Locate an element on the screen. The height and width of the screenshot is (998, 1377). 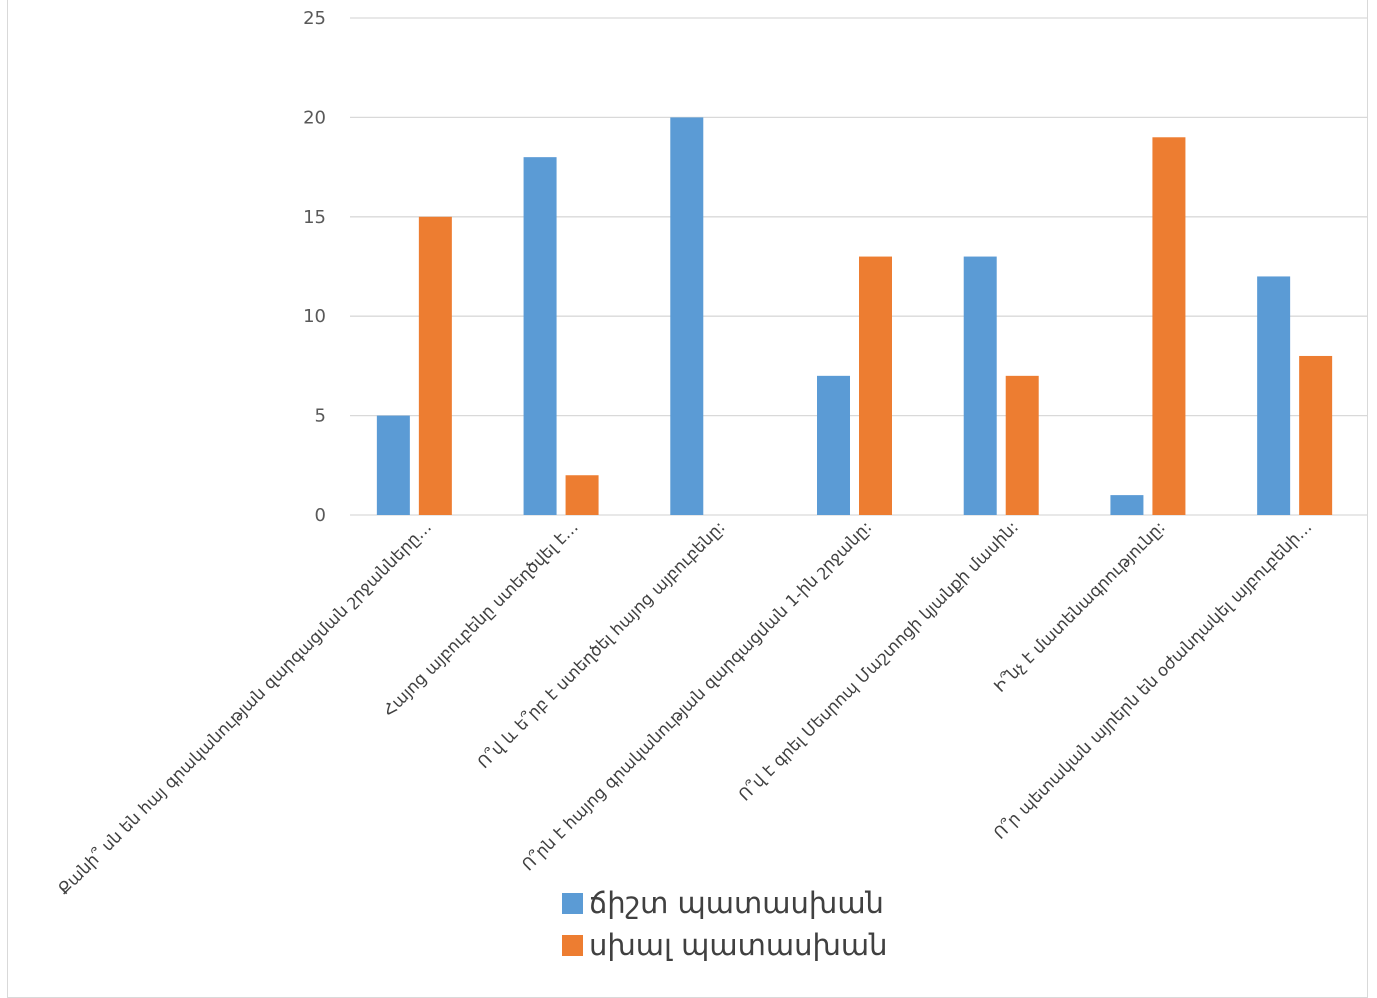
legend: ճիշտ պատասխան սխալ պատասխան is located at coordinates (725, 924).